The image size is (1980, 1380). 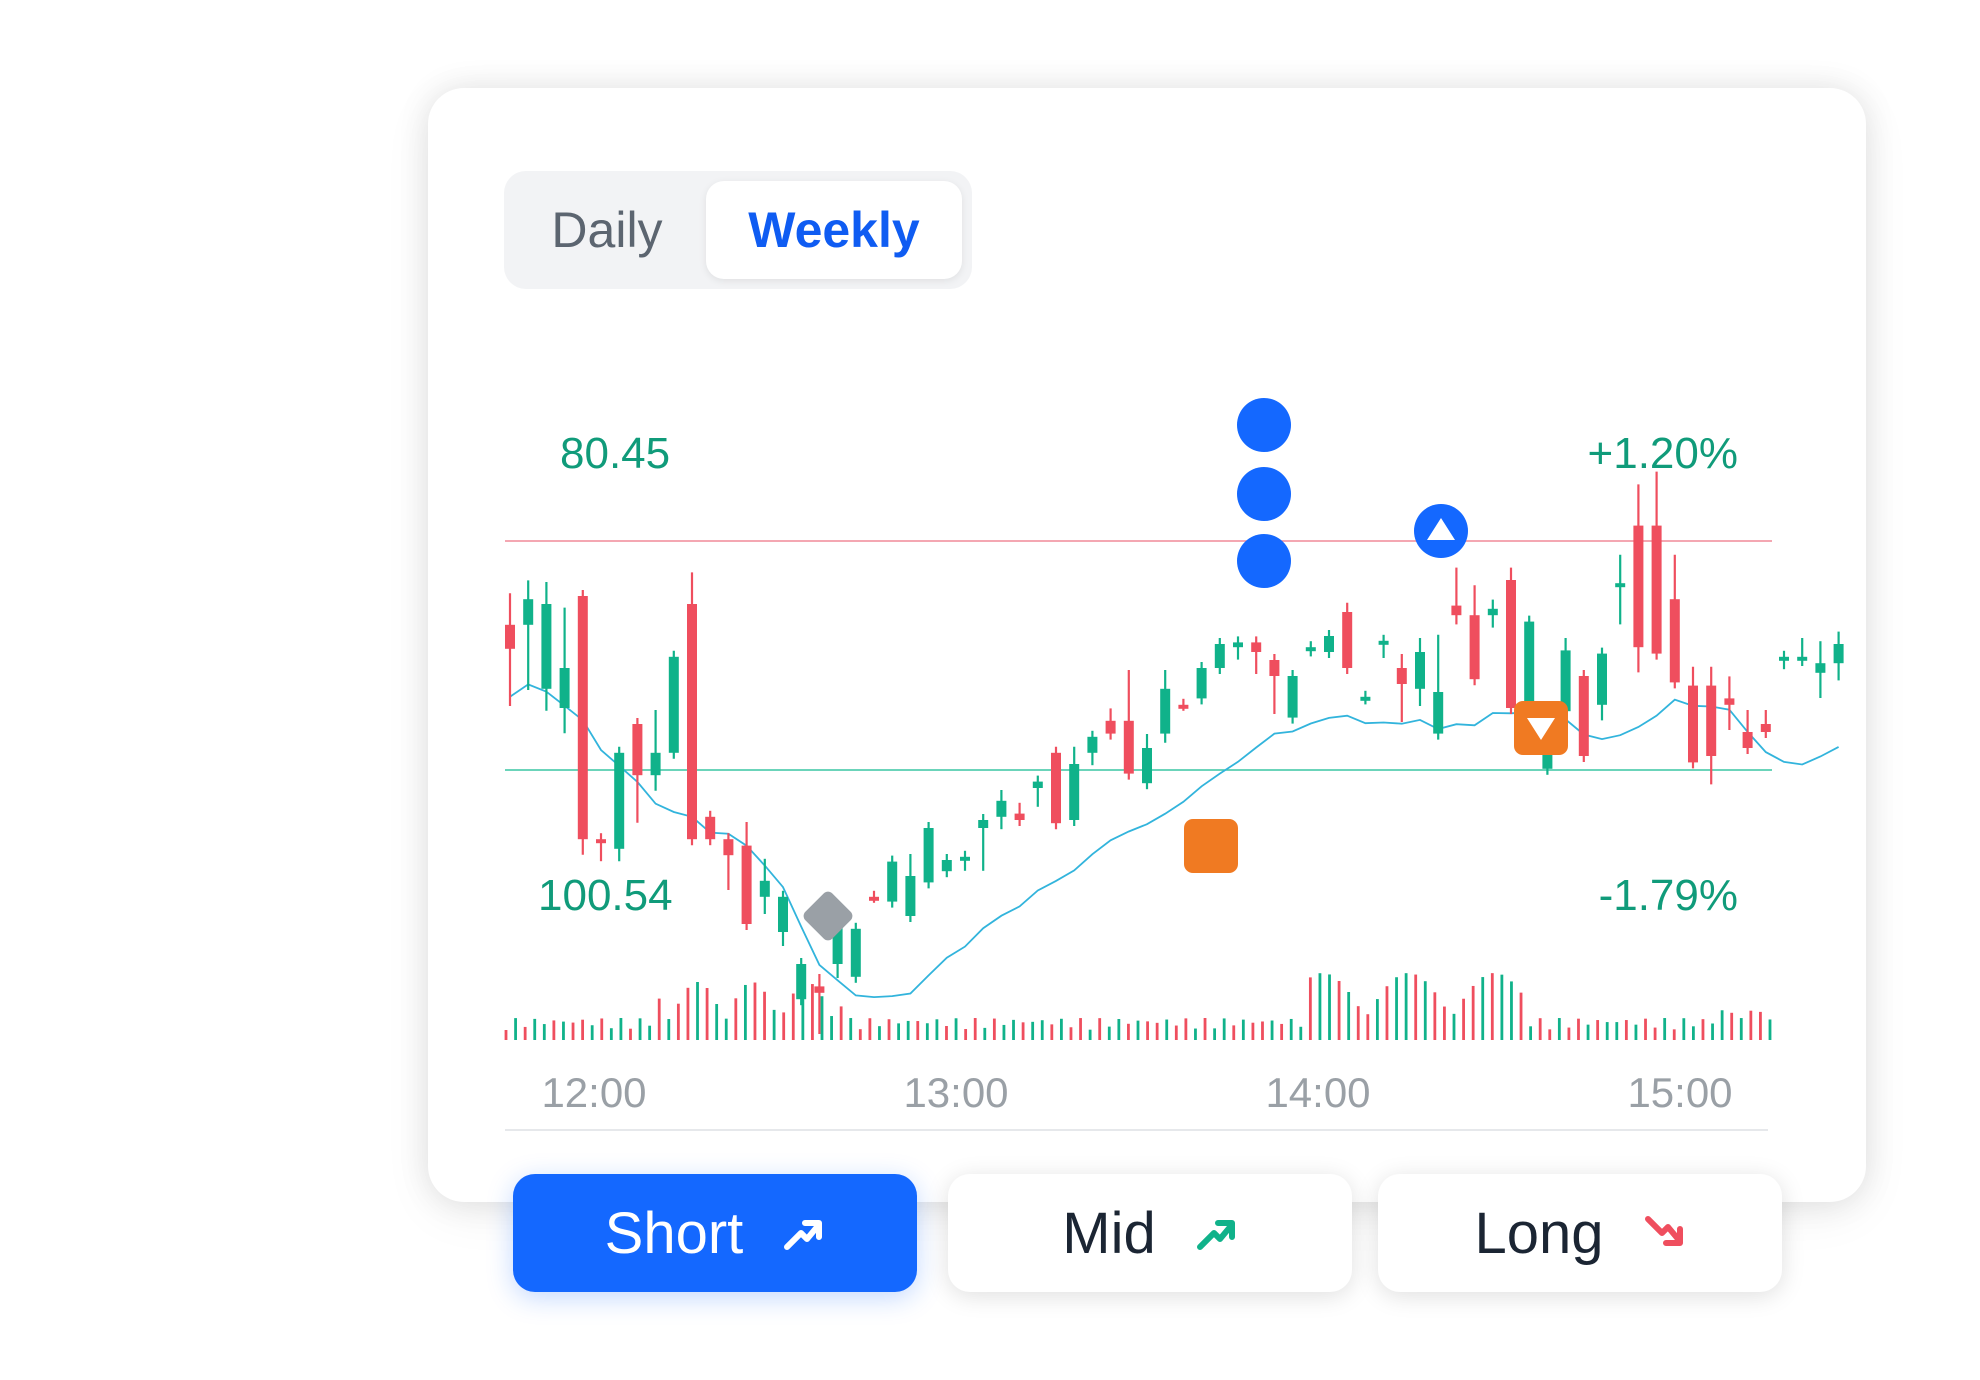 I want to click on long-term-label: Long, so click(x=1539, y=1233).